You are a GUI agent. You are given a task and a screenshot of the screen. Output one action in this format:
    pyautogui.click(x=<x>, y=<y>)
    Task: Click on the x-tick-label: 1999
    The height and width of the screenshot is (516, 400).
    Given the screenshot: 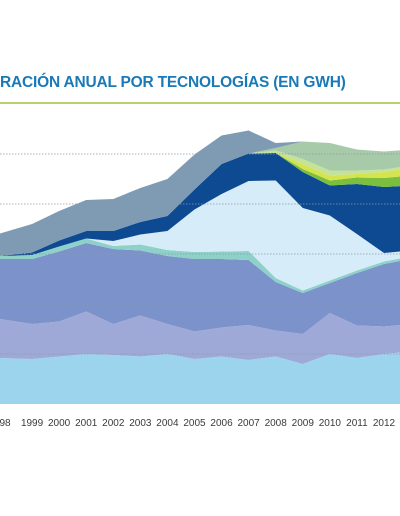 What is the action you would take?
    pyautogui.click(x=32, y=423)
    